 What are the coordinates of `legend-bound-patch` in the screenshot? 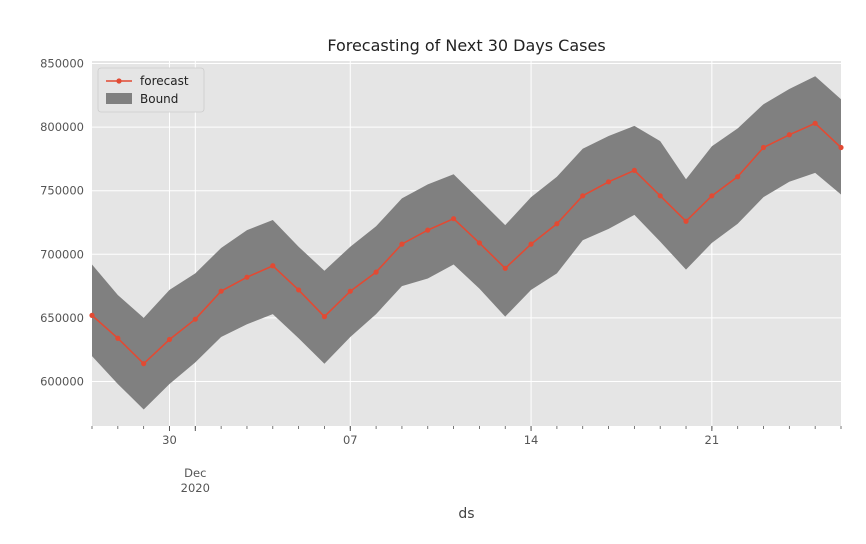 It's located at (119, 98).